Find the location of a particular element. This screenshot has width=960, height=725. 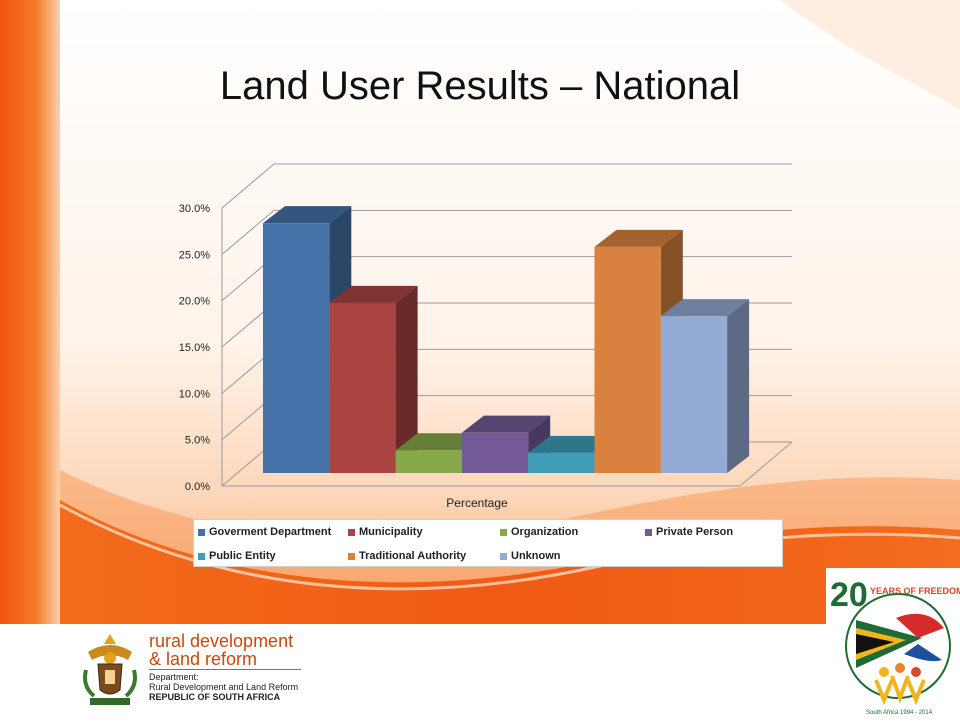

department-full-name: Rural Development and Land Reform is located at coordinates (224, 687).